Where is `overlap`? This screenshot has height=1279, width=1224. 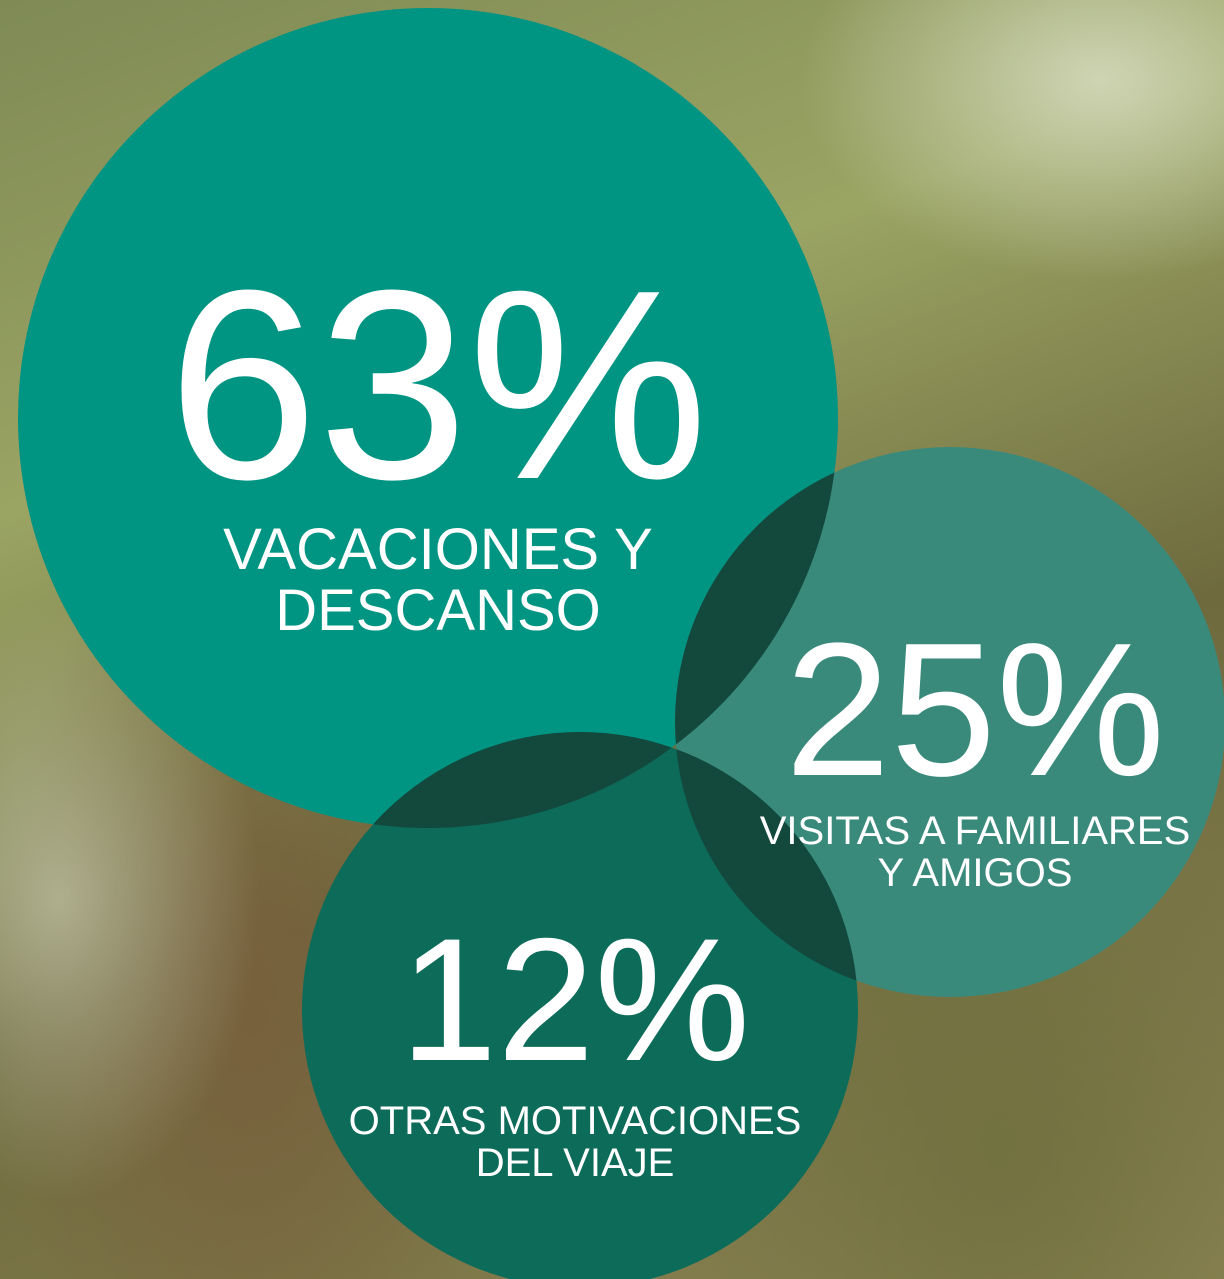 overlap is located at coordinates (766, 864).